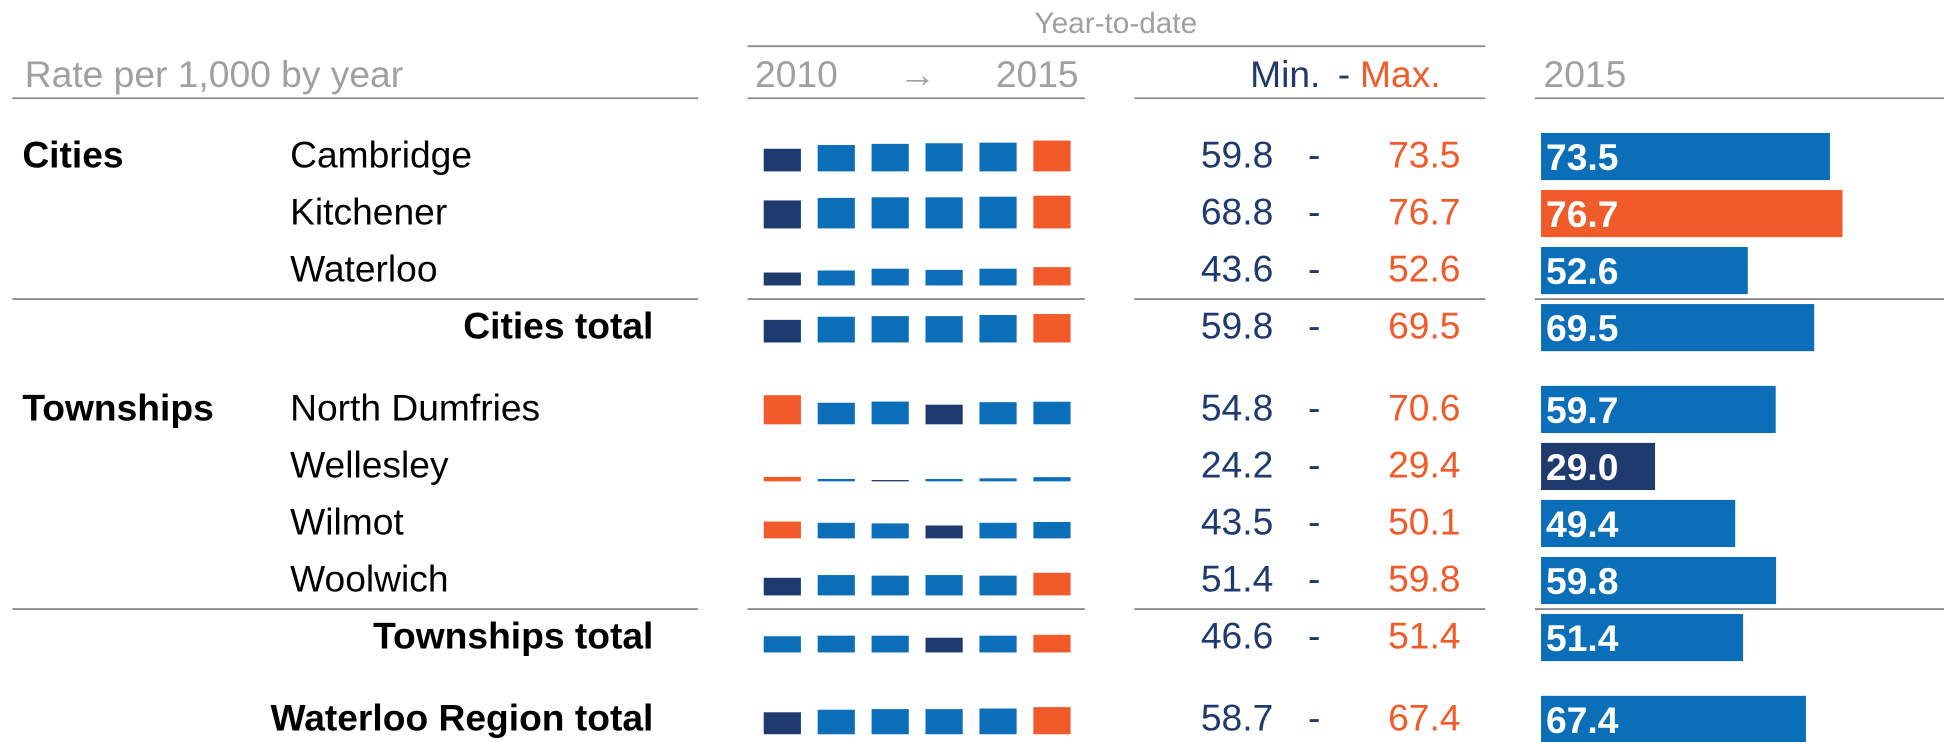 This screenshot has height=742, width=1944. Describe the element at coordinates (917, 74) in the screenshot. I see `arrow: →` at that location.